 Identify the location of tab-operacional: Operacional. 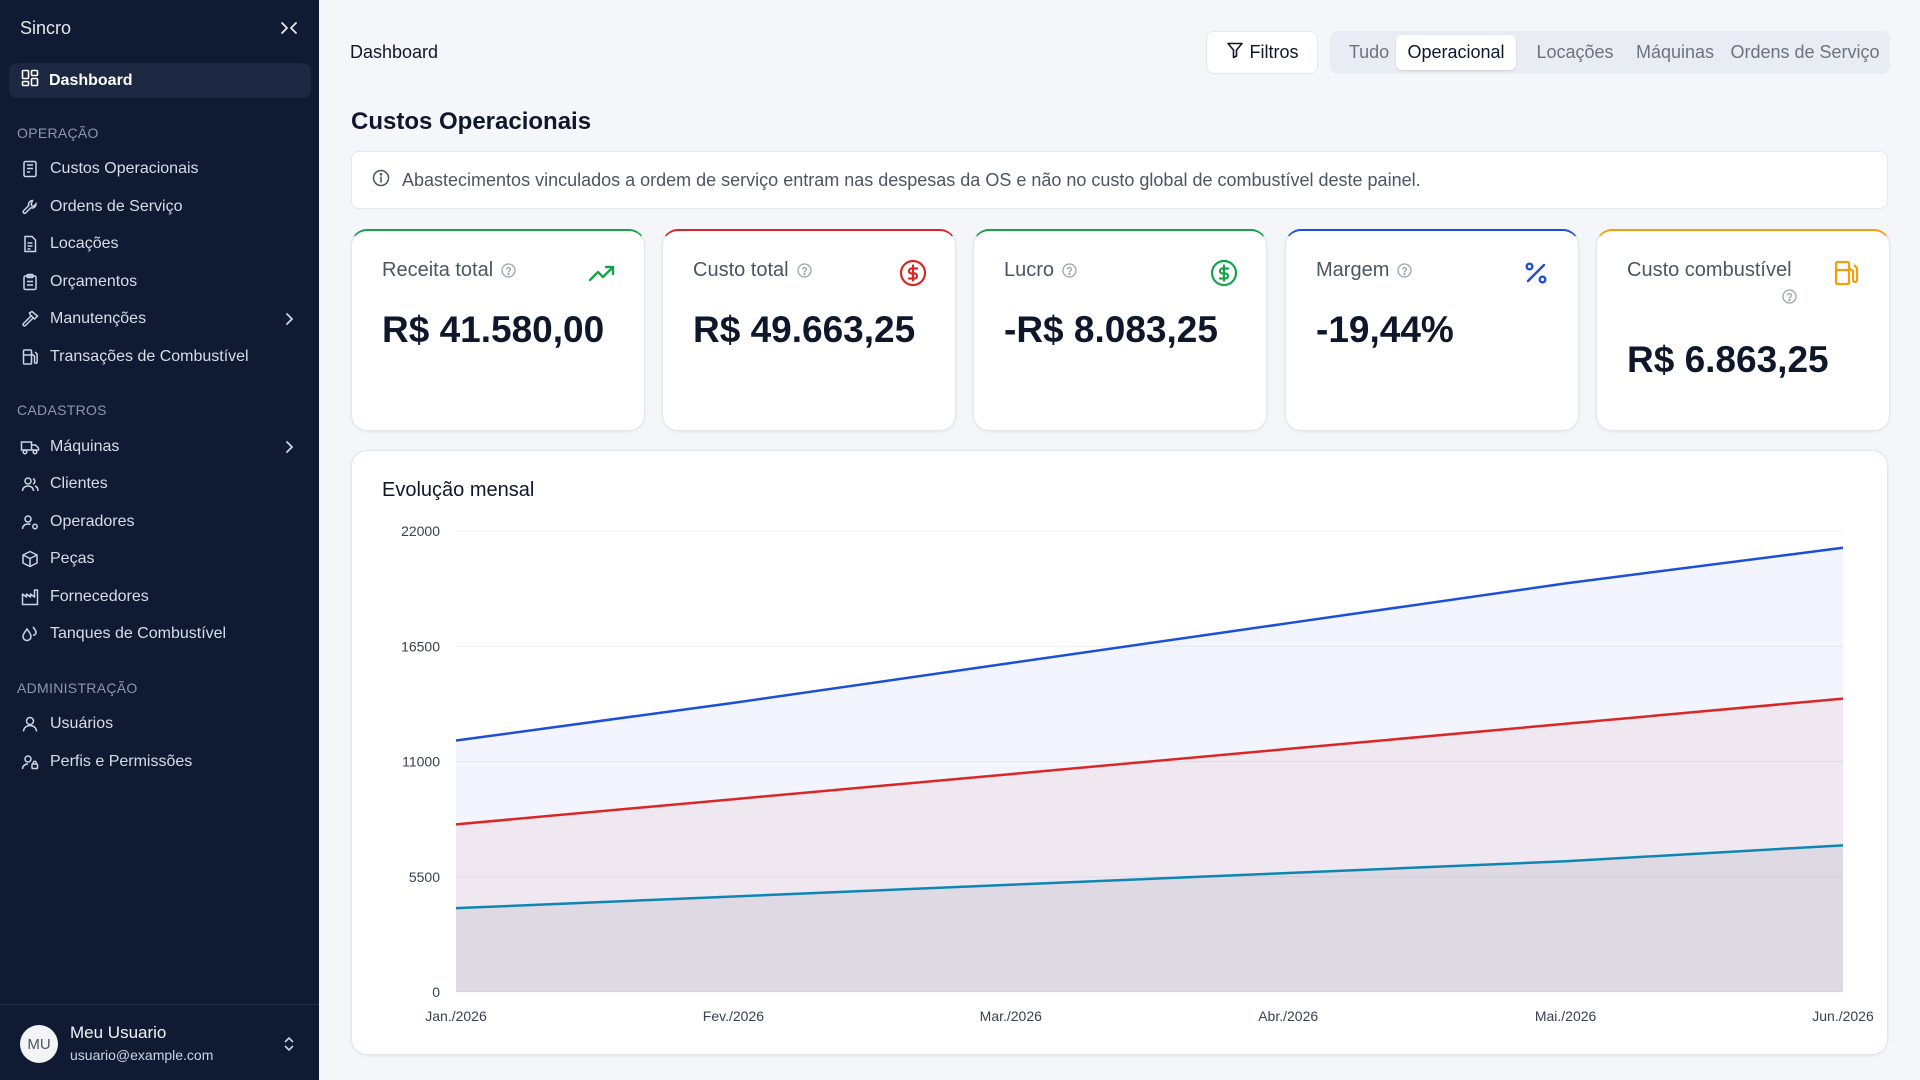
(1456, 52).